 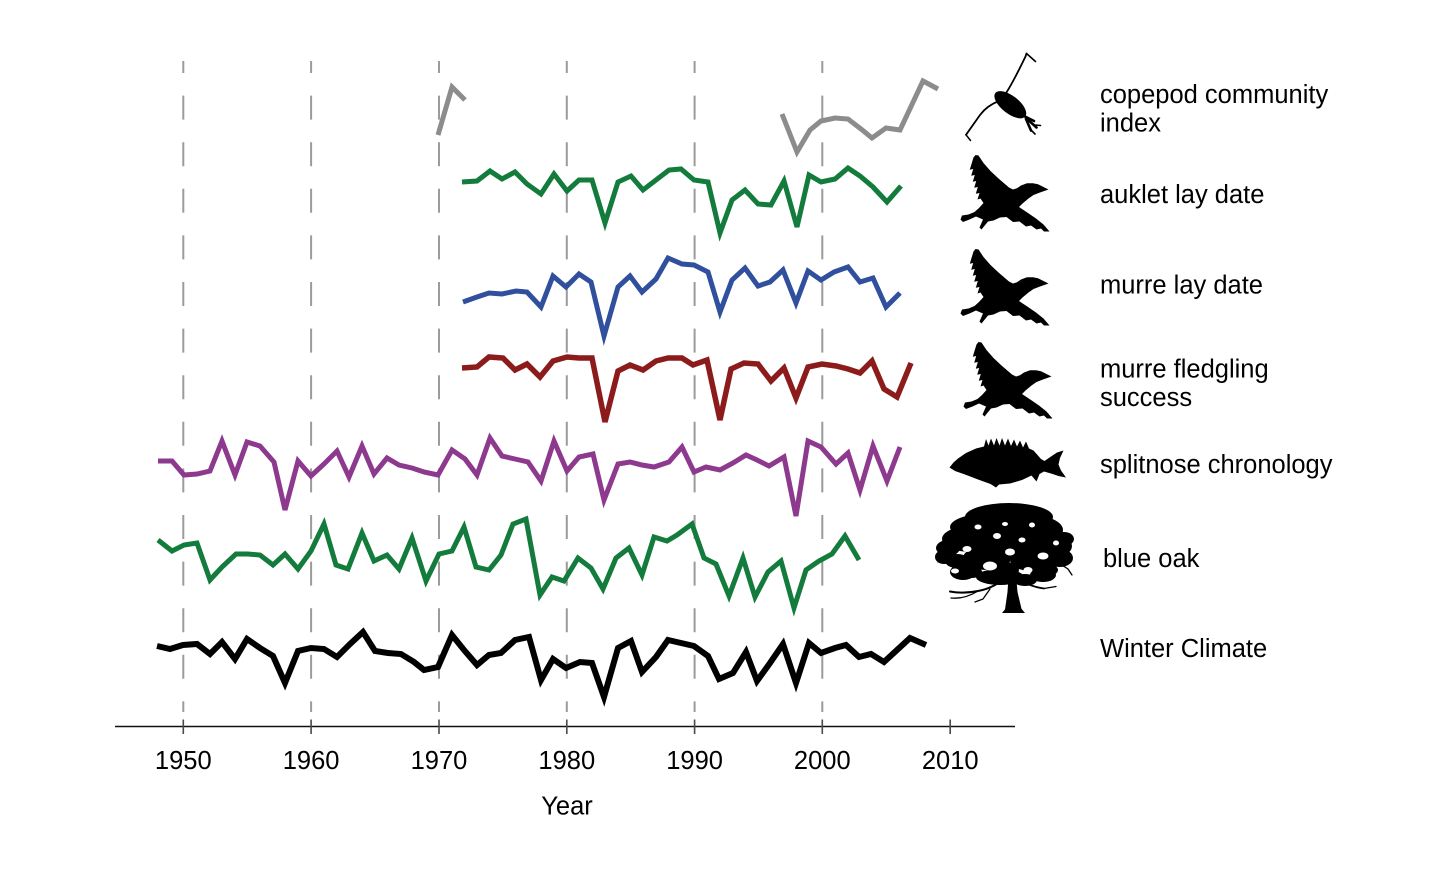 What do you see at coordinates (1184, 370) in the screenshot?
I see `svg-text: murre fledgling` at bounding box center [1184, 370].